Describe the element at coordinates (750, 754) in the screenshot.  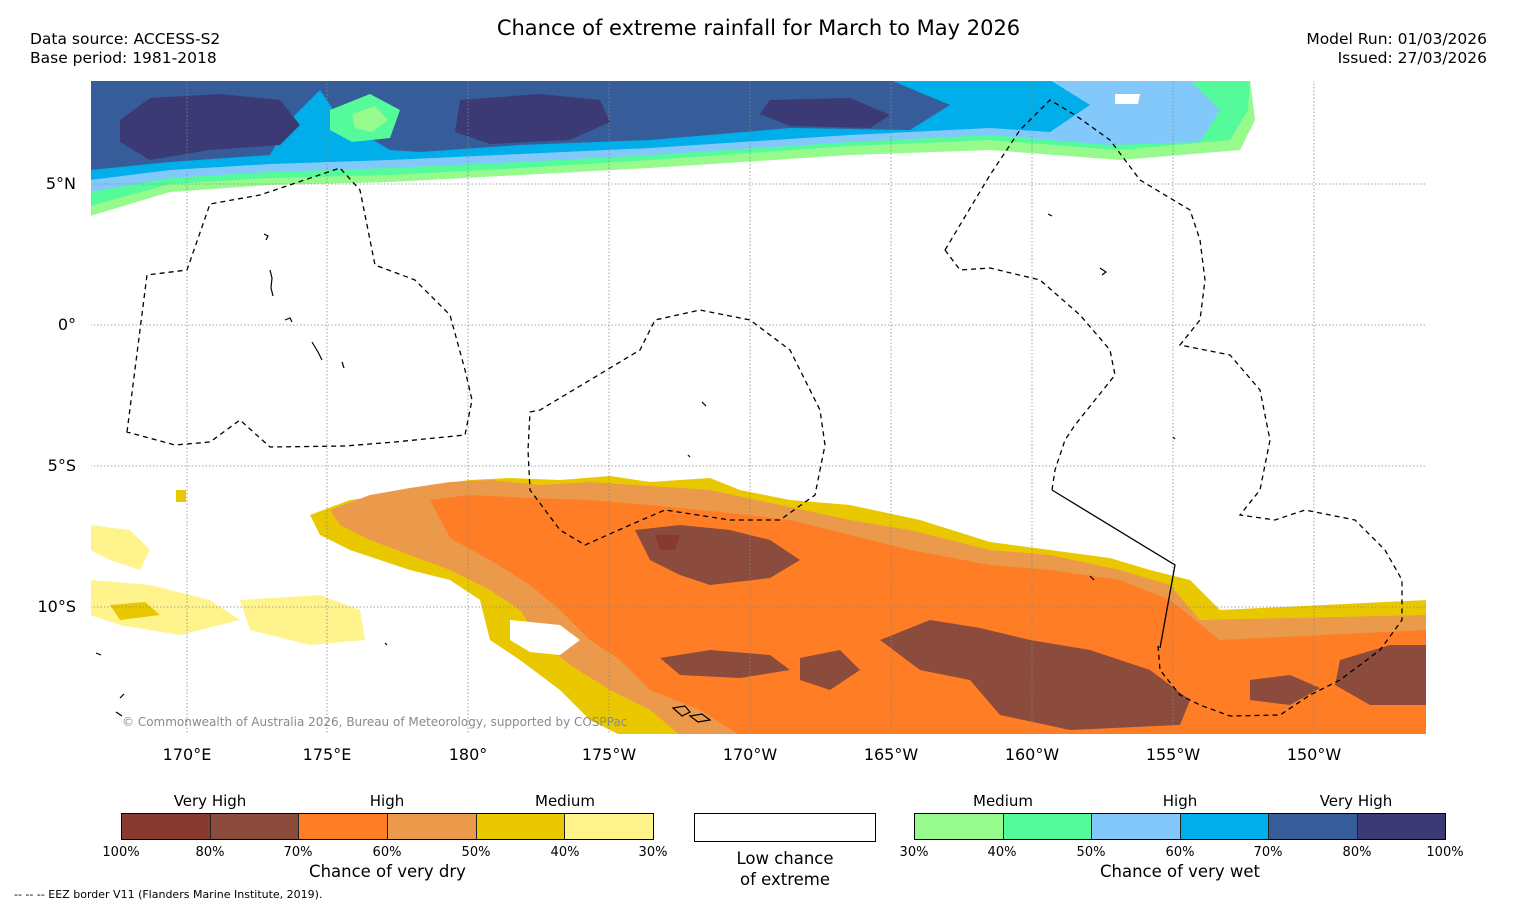
I see `lon-label-170w: 170°W` at that location.